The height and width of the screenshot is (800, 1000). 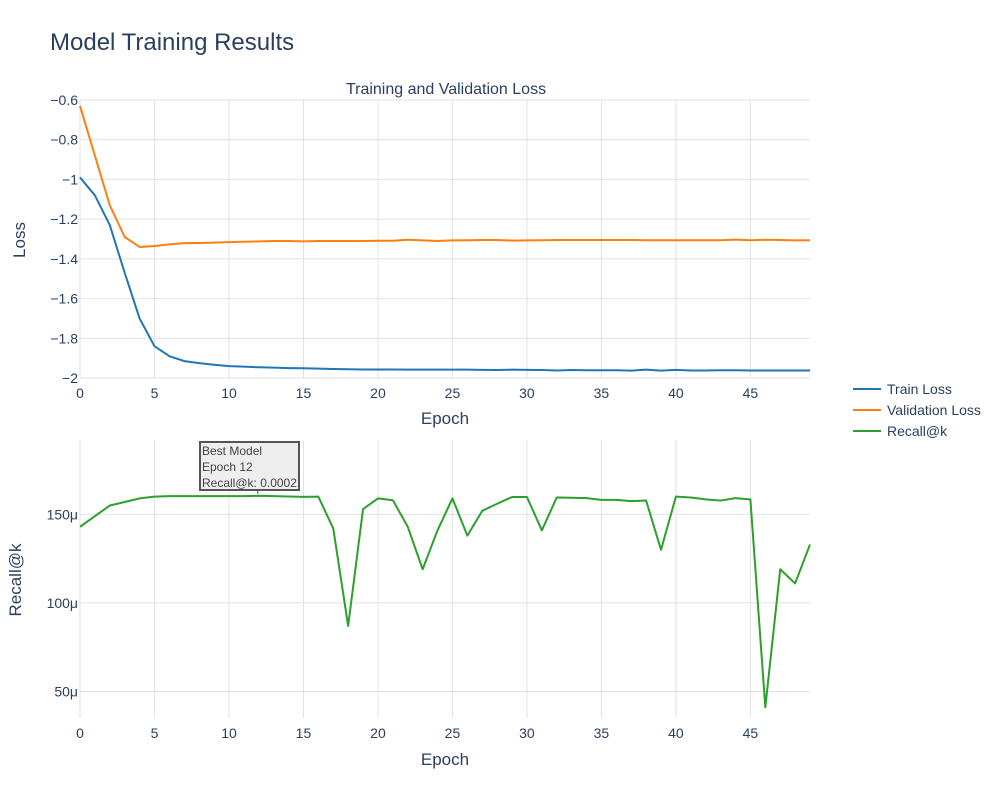 I want to click on legend-label: Recall@k, so click(x=917, y=431).